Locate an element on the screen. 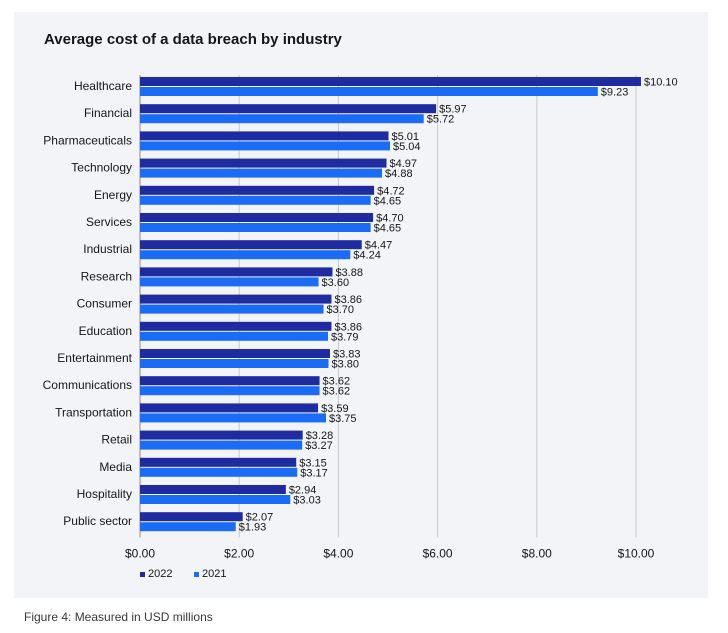  data-label: $1.93 is located at coordinates (253, 528).